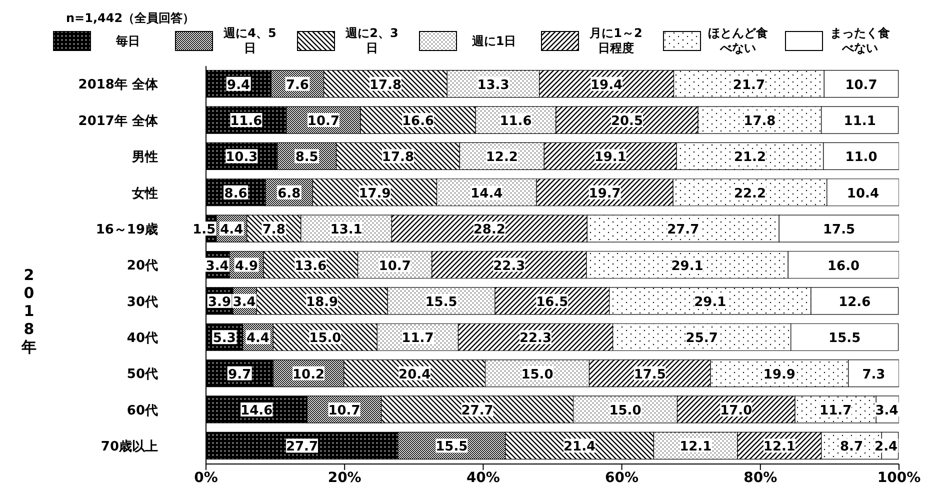 This screenshot has height=502, width=931. Describe the element at coordinates (483, 478) in the screenshot. I see `x-tick-label: 40%` at that location.